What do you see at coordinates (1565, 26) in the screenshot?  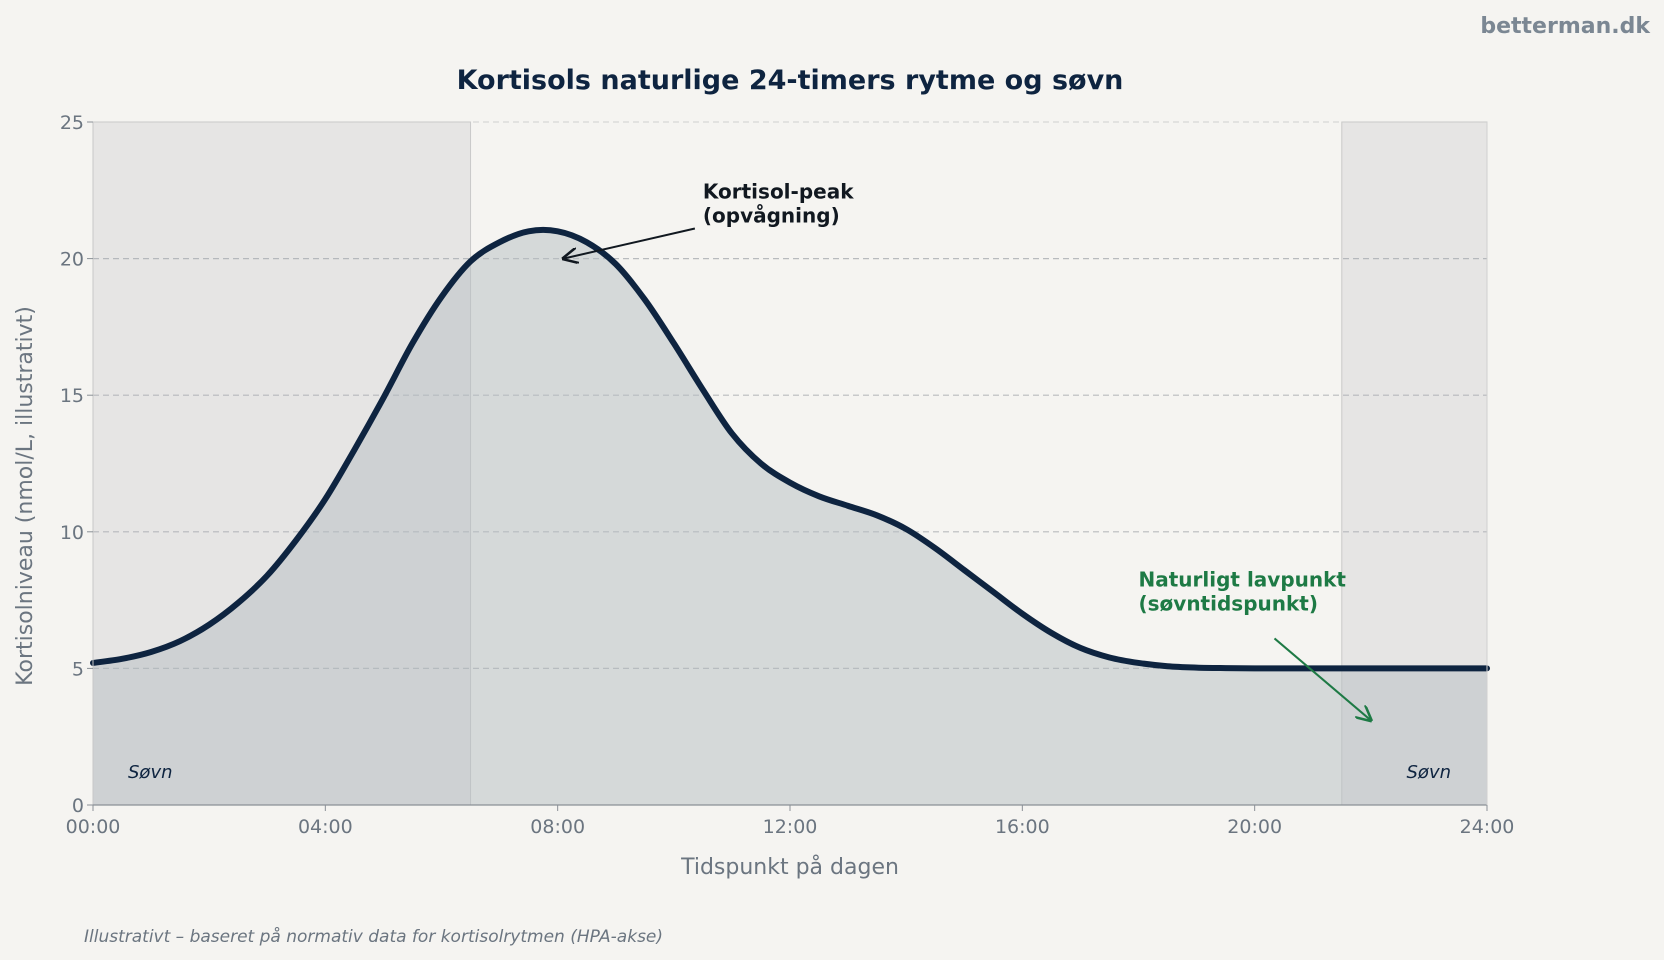 I see `brand-watermark: betterman.dk` at bounding box center [1565, 26].